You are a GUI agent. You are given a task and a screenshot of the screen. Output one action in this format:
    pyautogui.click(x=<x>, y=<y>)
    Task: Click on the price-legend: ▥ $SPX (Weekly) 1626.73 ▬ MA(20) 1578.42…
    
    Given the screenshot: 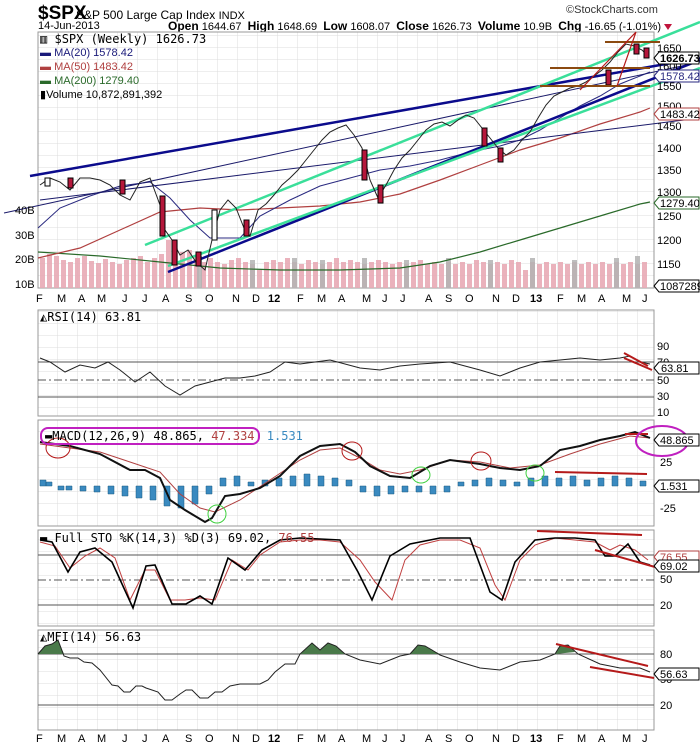 What is the action you would take?
    pyautogui.click(x=123, y=67)
    